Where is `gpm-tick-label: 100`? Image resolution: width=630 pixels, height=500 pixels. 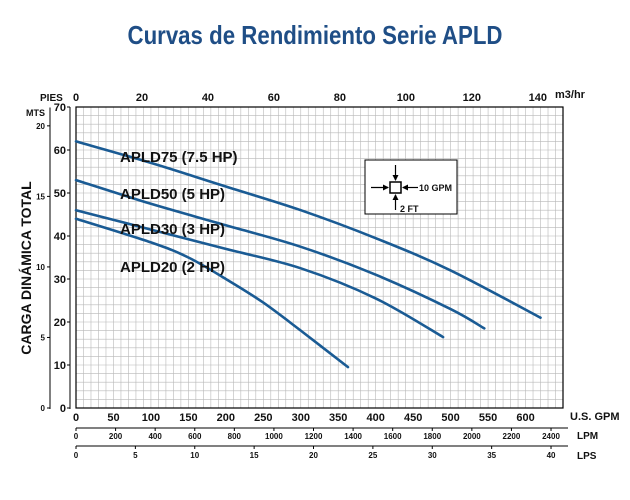
gpm-tick-label: 100 is located at coordinates (151, 418).